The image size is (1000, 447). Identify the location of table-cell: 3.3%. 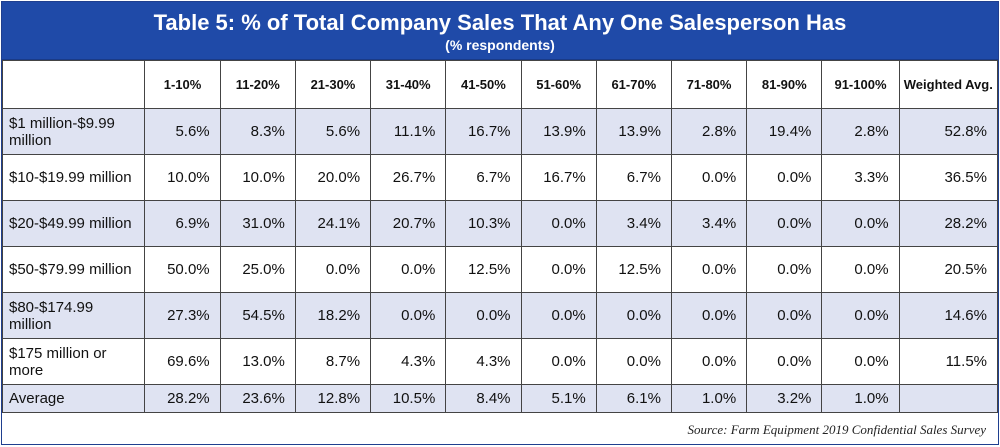
(860, 177).